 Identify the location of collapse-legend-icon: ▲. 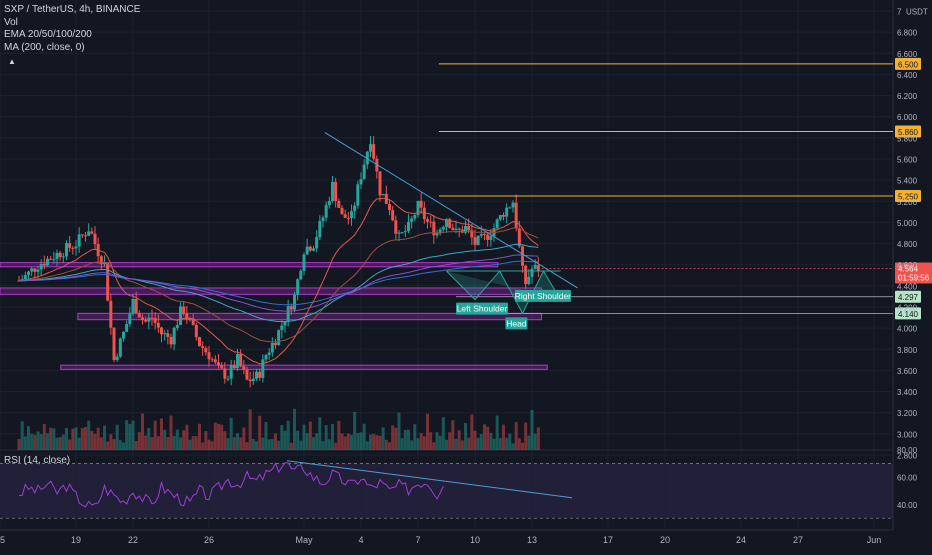
(12, 61).